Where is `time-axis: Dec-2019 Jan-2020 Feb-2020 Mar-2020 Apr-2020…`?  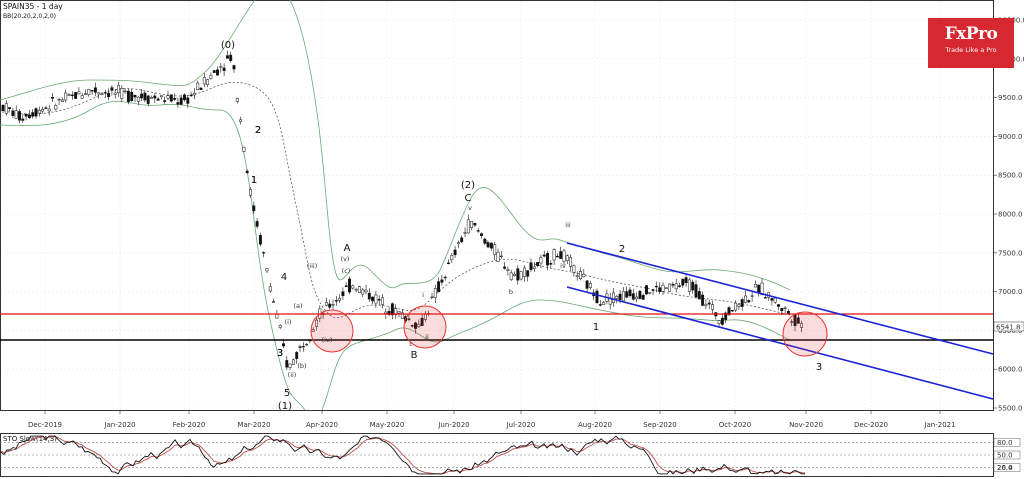
time-axis: Dec-2019 Jan-2020 Feb-2020 Mar-2020 Apr-2020… is located at coordinates (492, 419).